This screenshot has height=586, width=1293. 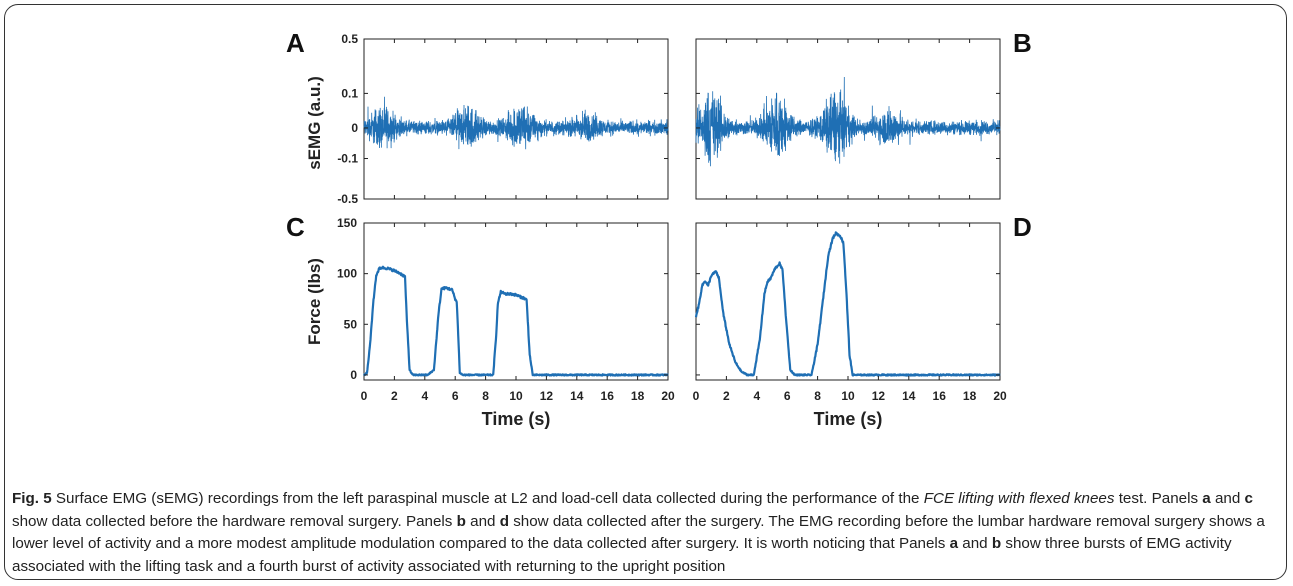 I want to click on emg-trace-b, so click(x=848, y=121).